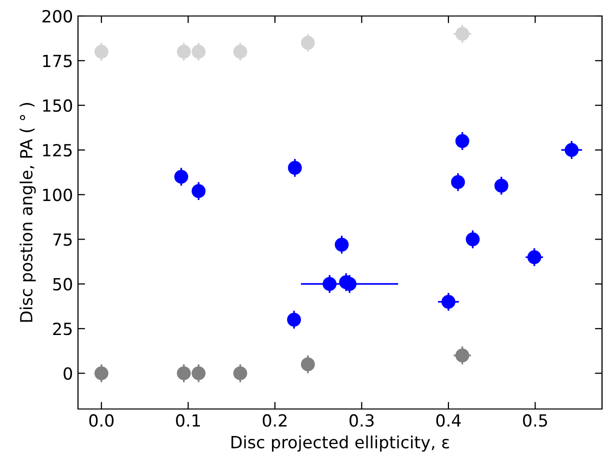 The width and height of the screenshot is (603, 455). Describe the element at coordinates (68, 373) in the screenshot. I see `y-tick-label: 0` at that location.